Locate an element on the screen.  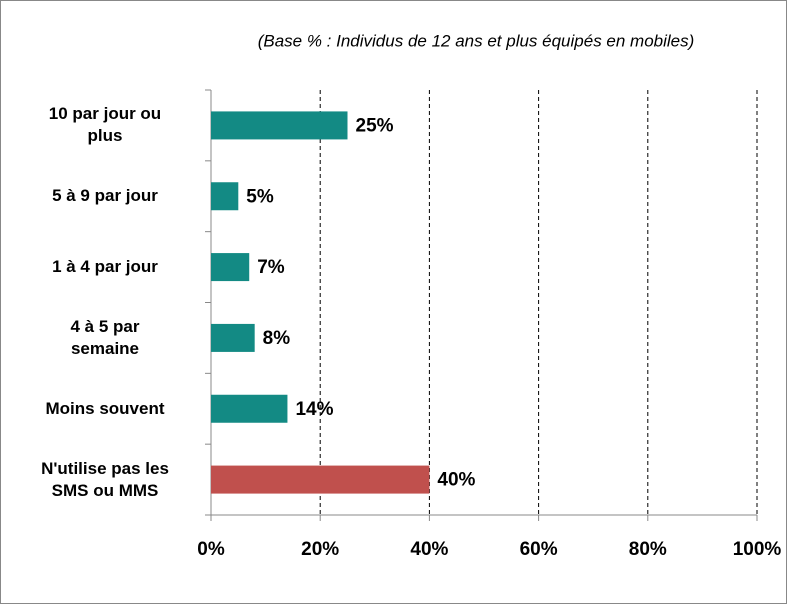
data-label: 5% is located at coordinates (260, 196).